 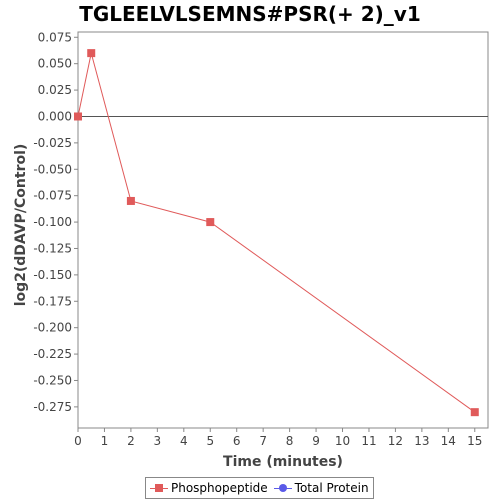 What do you see at coordinates (131, 441) in the screenshot?
I see `x-tick-label: 2` at bounding box center [131, 441].